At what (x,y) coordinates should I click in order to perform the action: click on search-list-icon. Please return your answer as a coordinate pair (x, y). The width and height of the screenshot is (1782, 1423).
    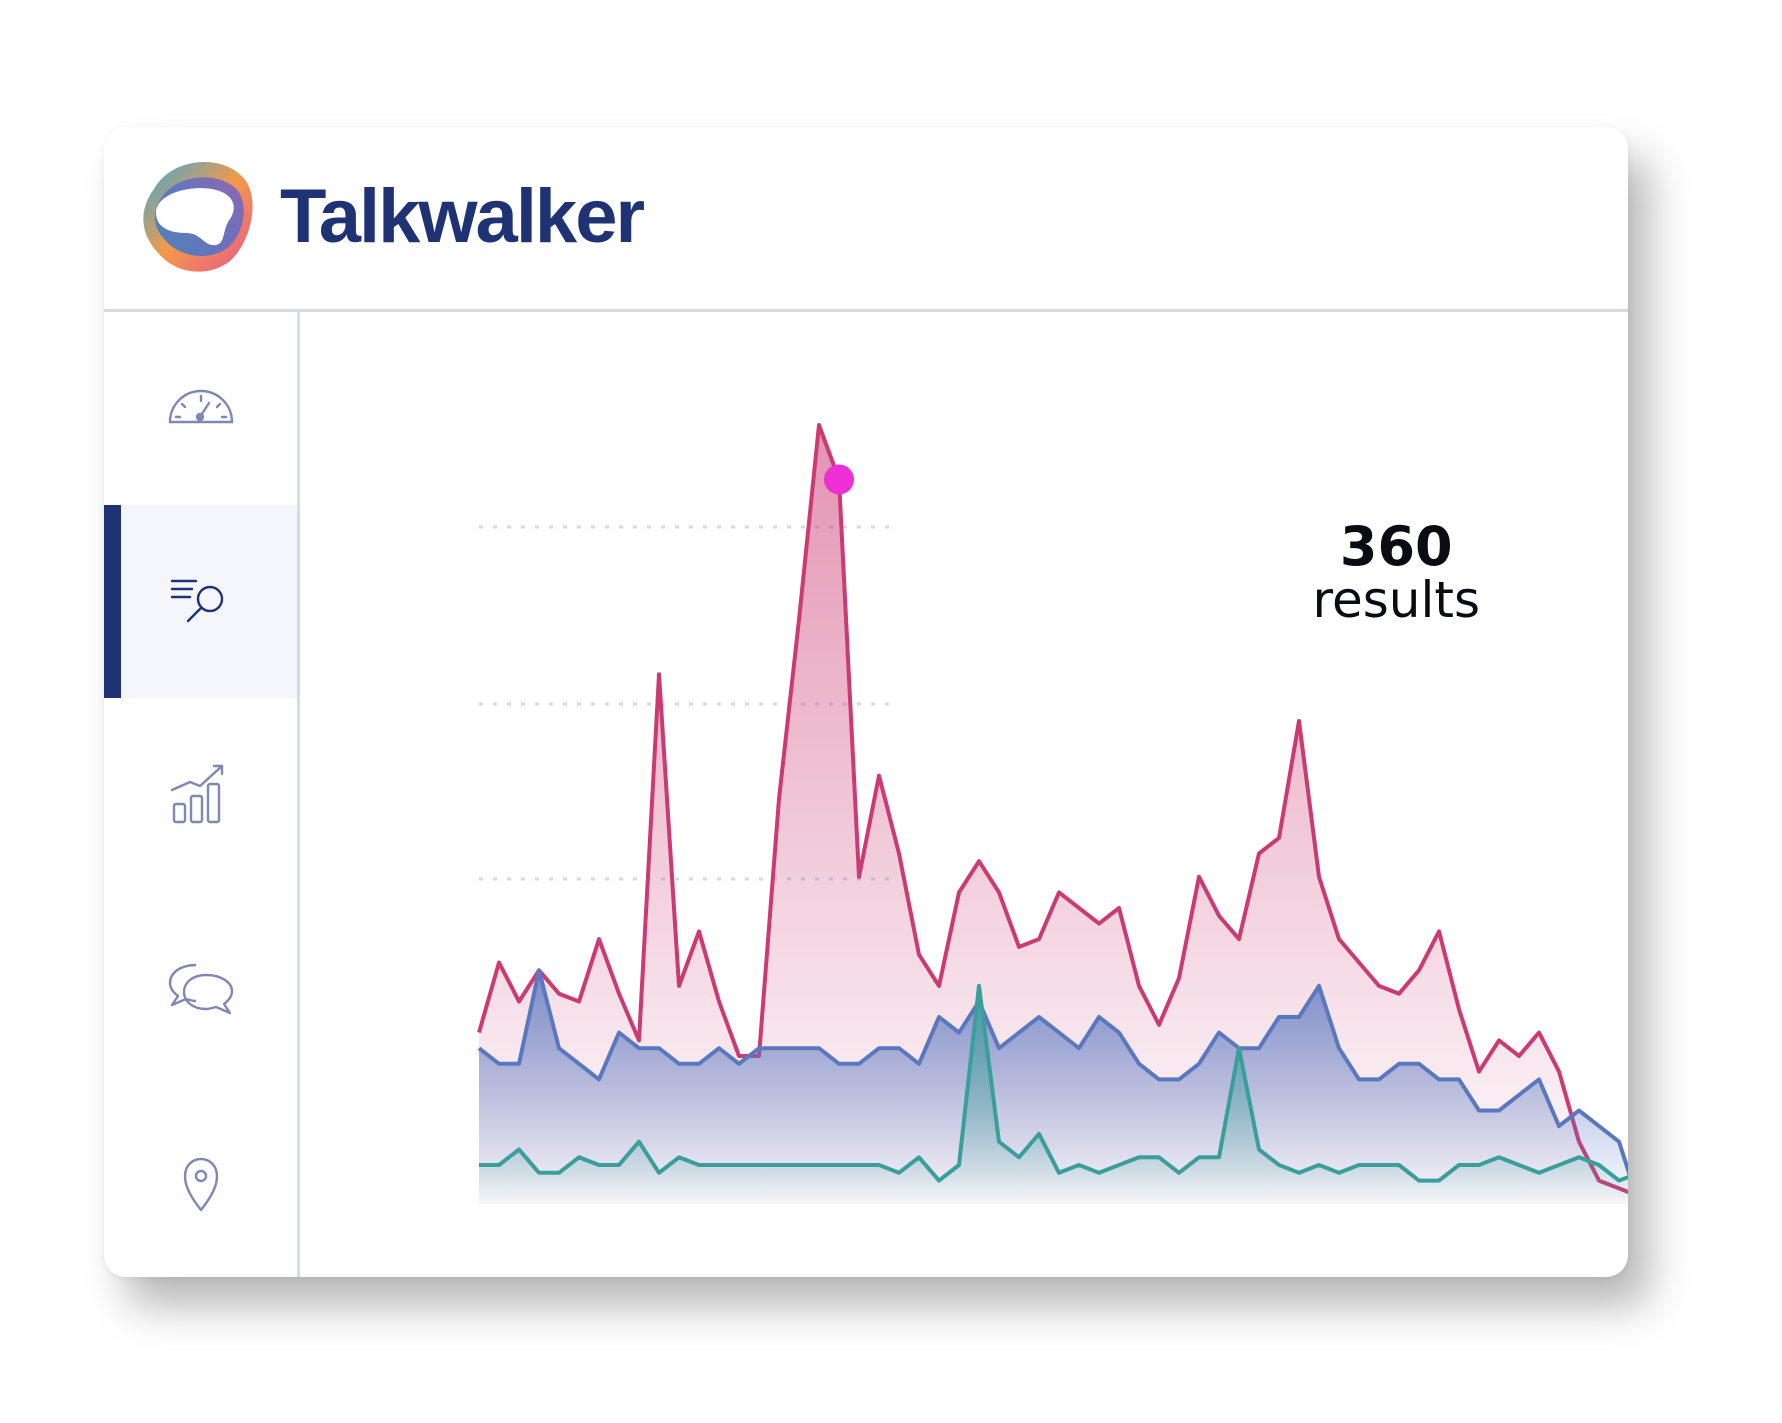
    Looking at the image, I should click on (196, 600).